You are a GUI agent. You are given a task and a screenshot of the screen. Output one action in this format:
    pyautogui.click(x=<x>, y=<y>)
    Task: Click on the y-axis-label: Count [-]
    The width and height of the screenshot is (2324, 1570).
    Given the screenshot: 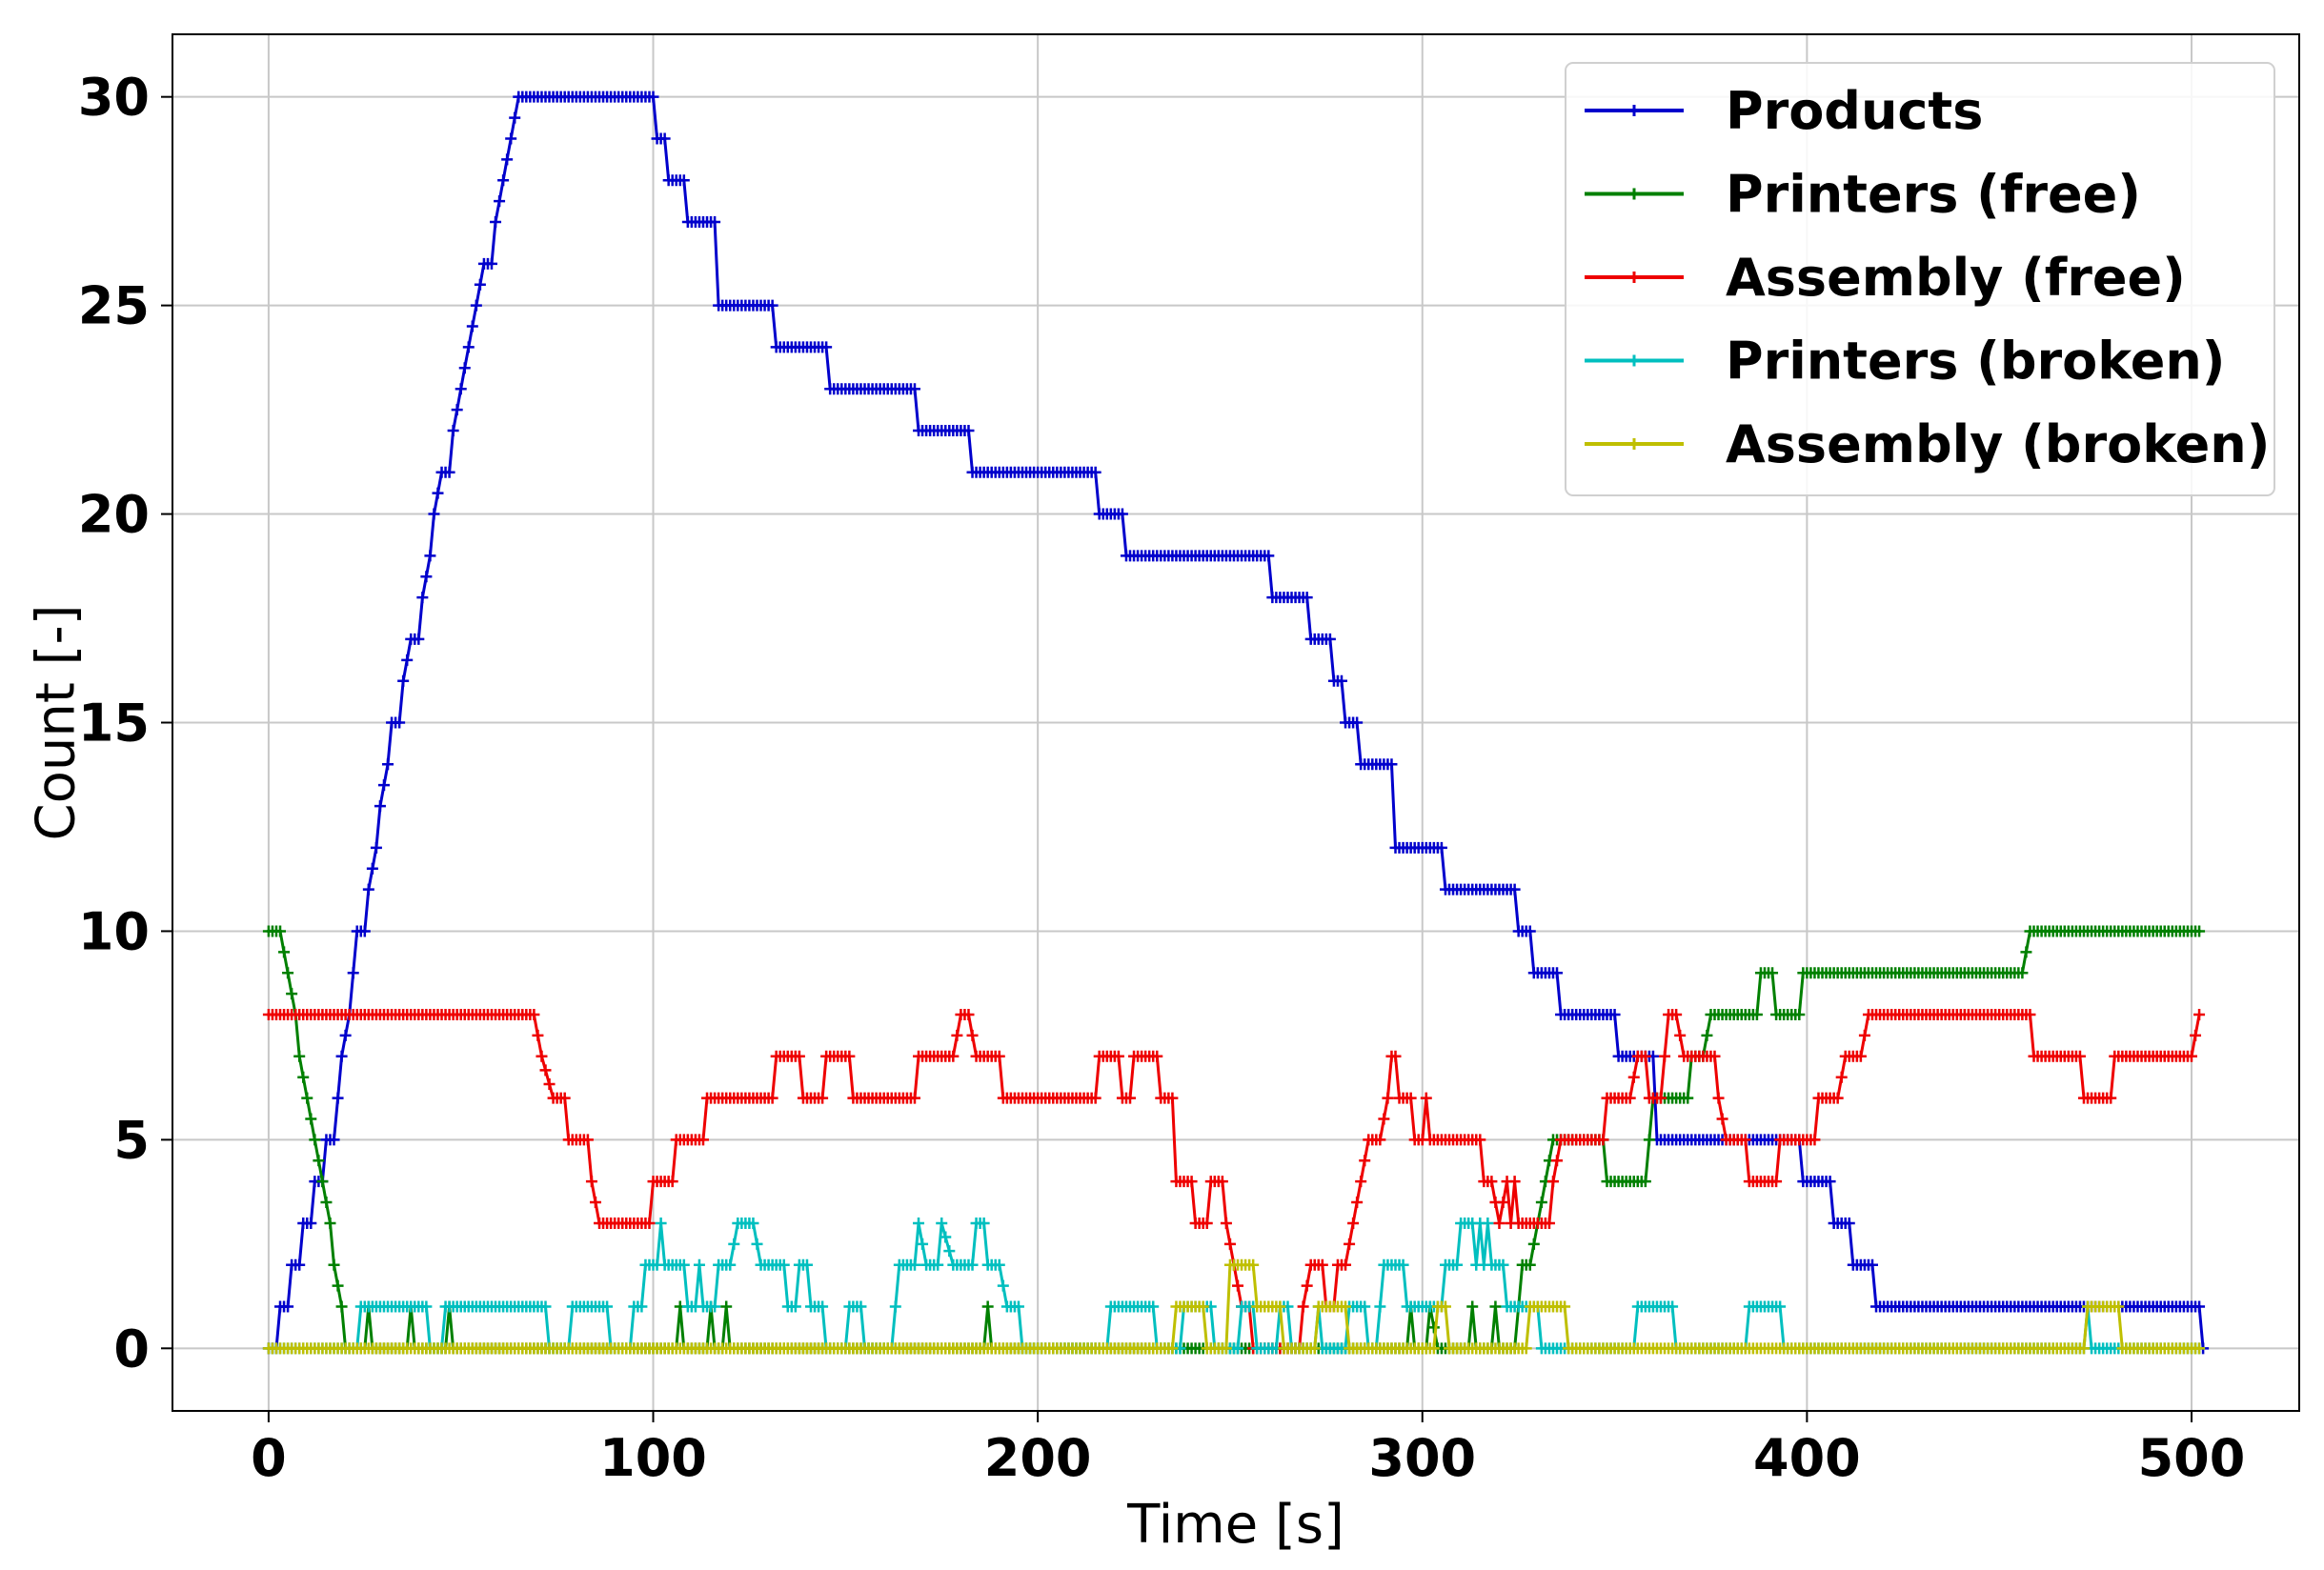 What is the action you would take?
    pyautogui.click(x=57, y=722)
    